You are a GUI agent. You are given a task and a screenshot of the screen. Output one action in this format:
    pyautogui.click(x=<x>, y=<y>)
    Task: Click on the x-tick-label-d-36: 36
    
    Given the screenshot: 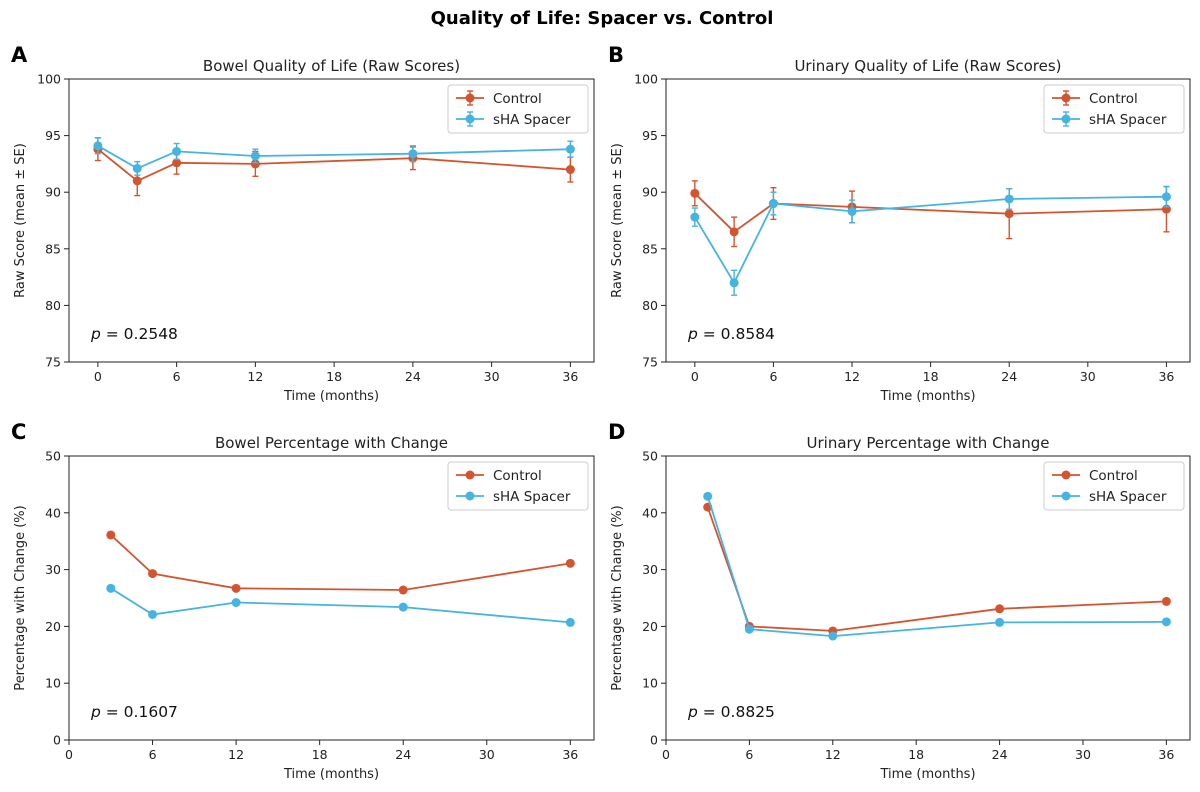 What is the action you would take?
    pyautogui.click(x=1166, y=754)
    